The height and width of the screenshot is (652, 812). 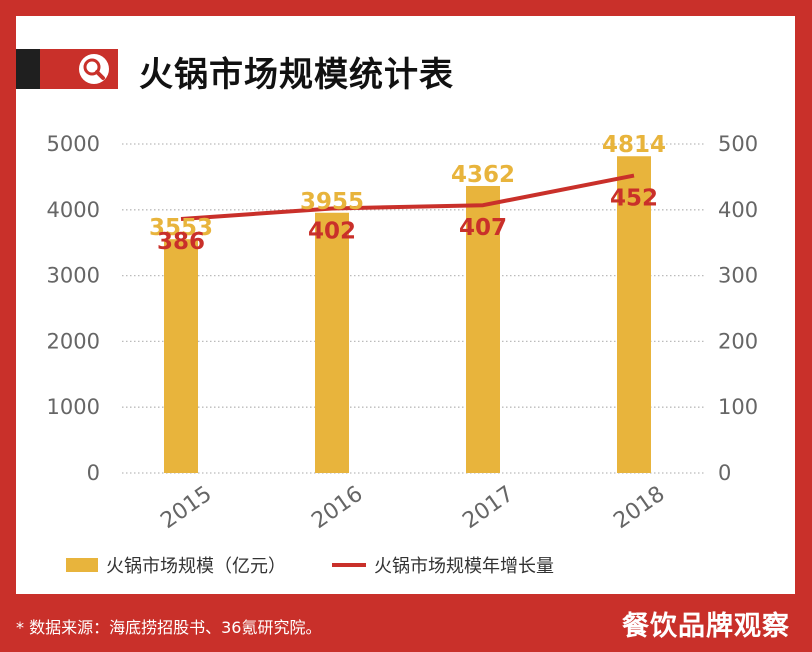 I want to click on line-value-label: 402, so click(x=332, y=231).